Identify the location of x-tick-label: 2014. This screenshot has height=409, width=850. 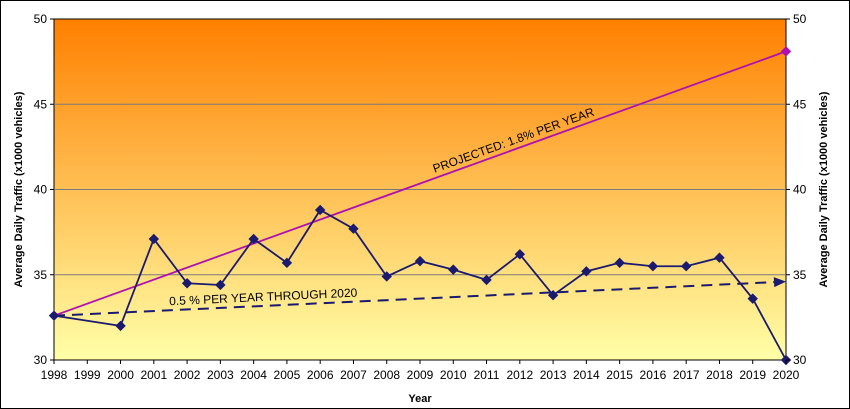
(586, 375).